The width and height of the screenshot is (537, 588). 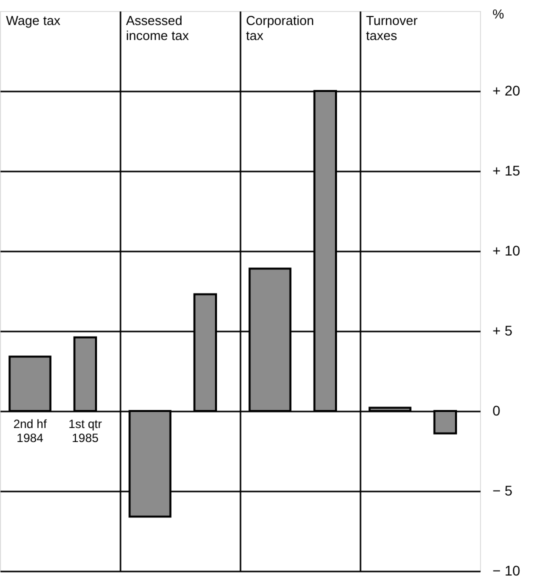 I want to click on series-label: 2nd hf 1984, so click(x=30, y=431).